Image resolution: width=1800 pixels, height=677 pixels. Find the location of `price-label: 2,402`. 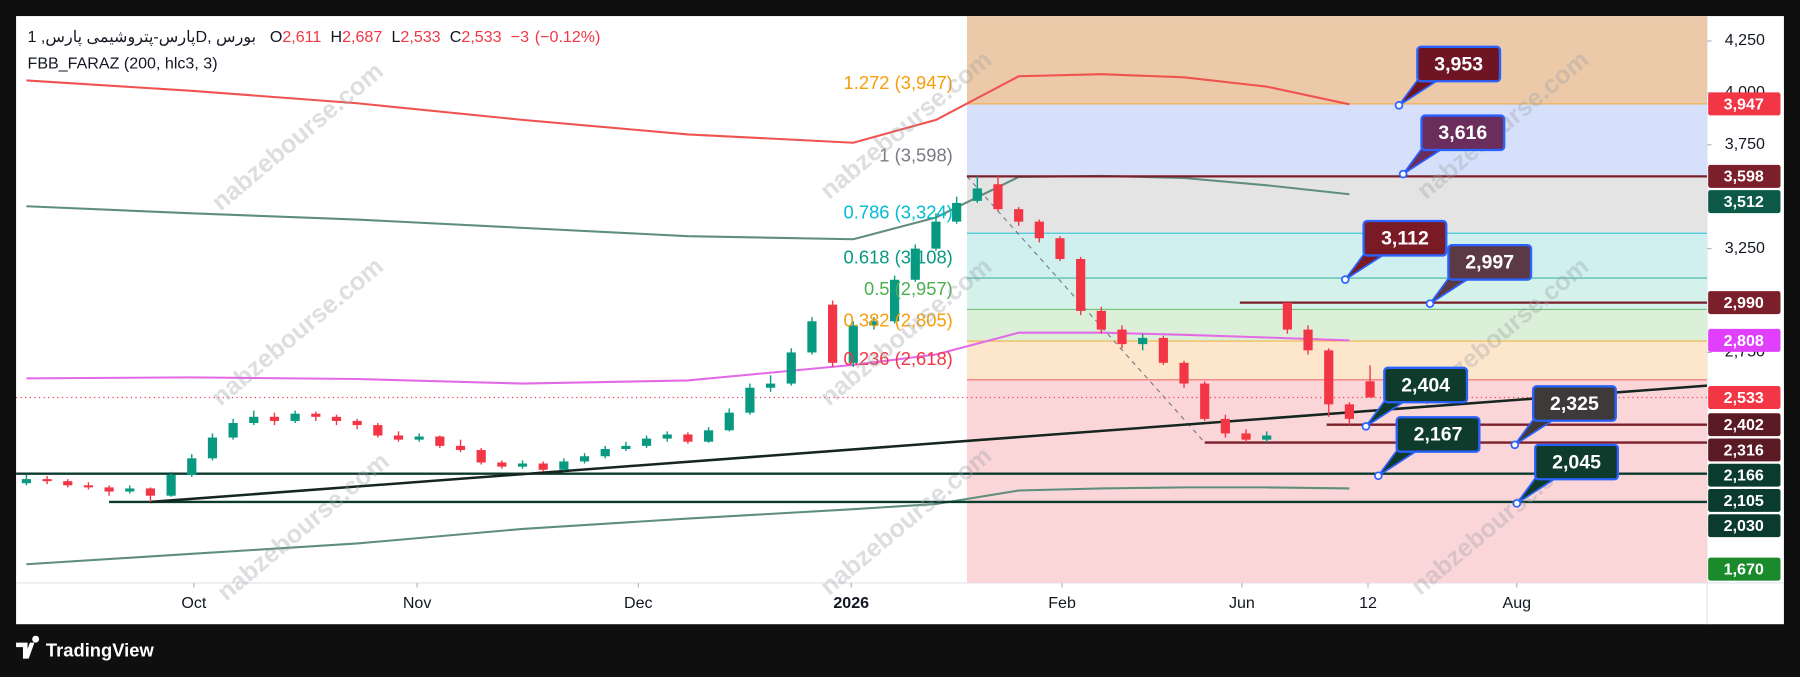

price-label: 2,402 is located at coordinates (1744, 425).